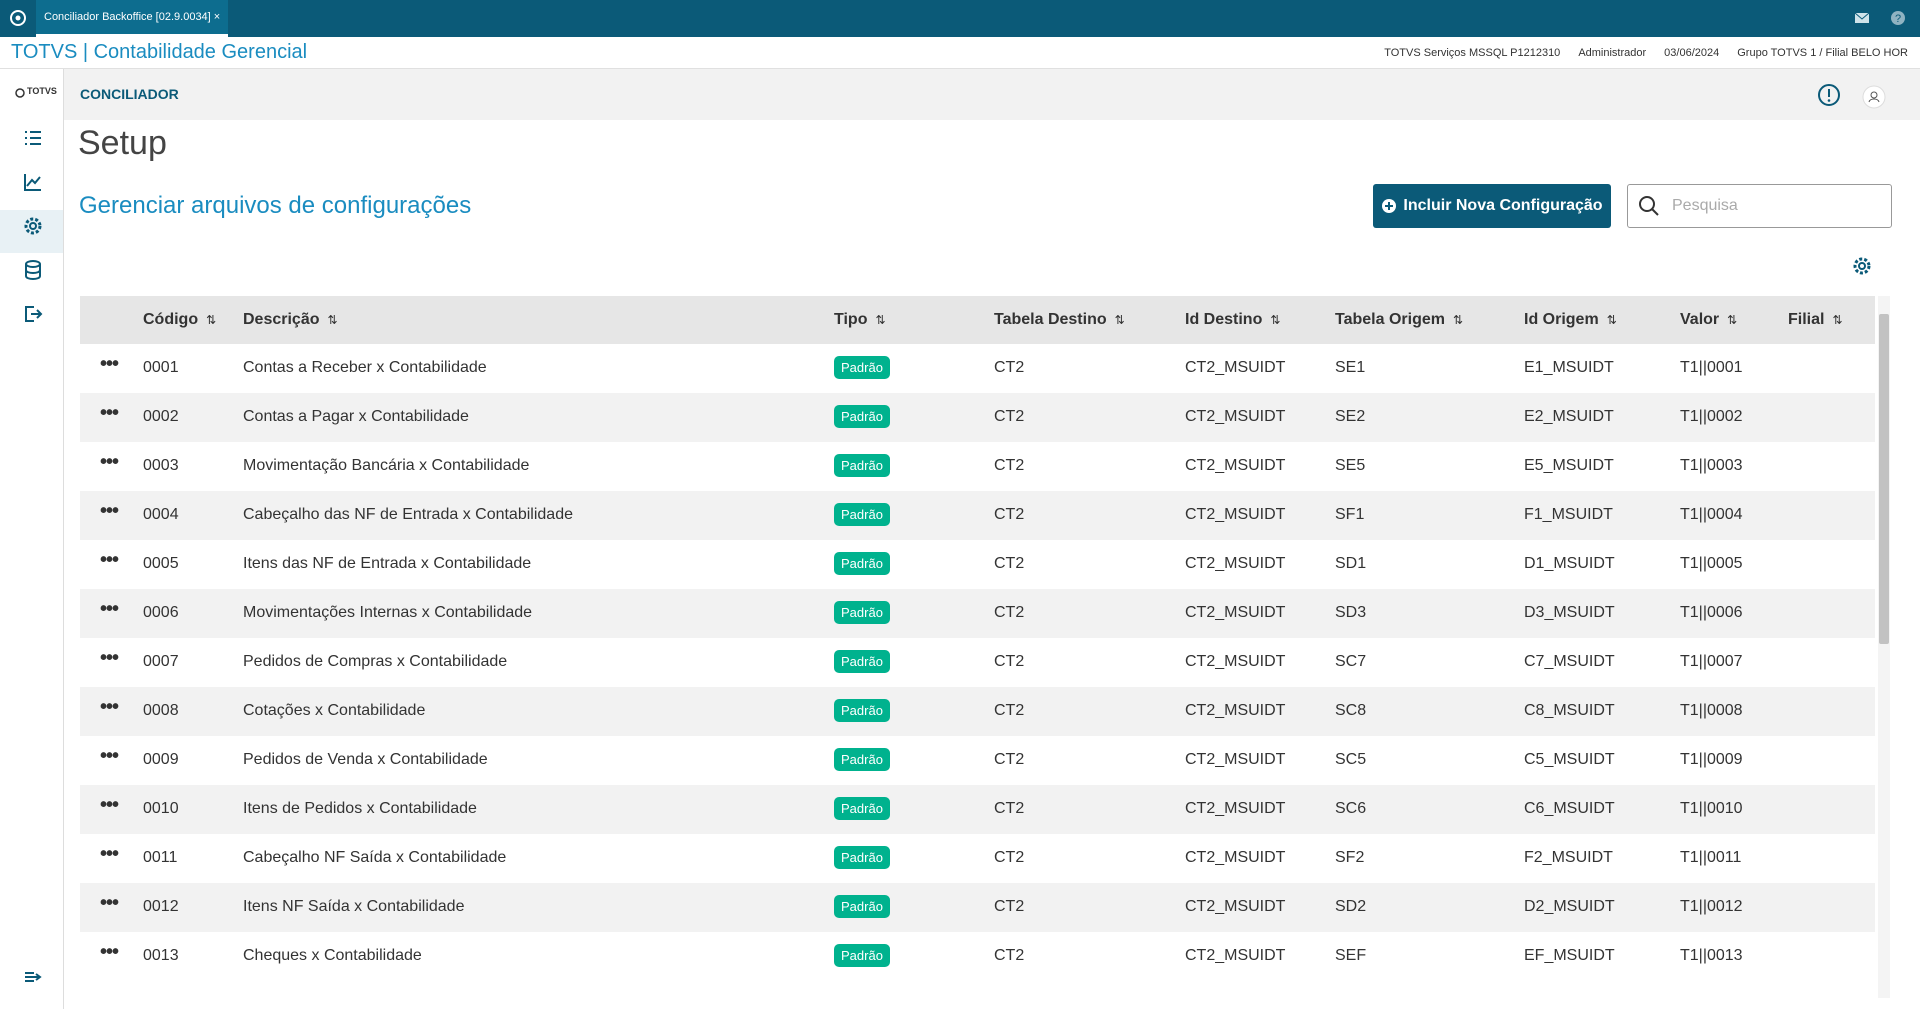 This screenshot has width=1920, height=1009. Describe the element at coordinates (290, 320) in the screenshot. I see `column-header: Descrição ⇅` at that location.